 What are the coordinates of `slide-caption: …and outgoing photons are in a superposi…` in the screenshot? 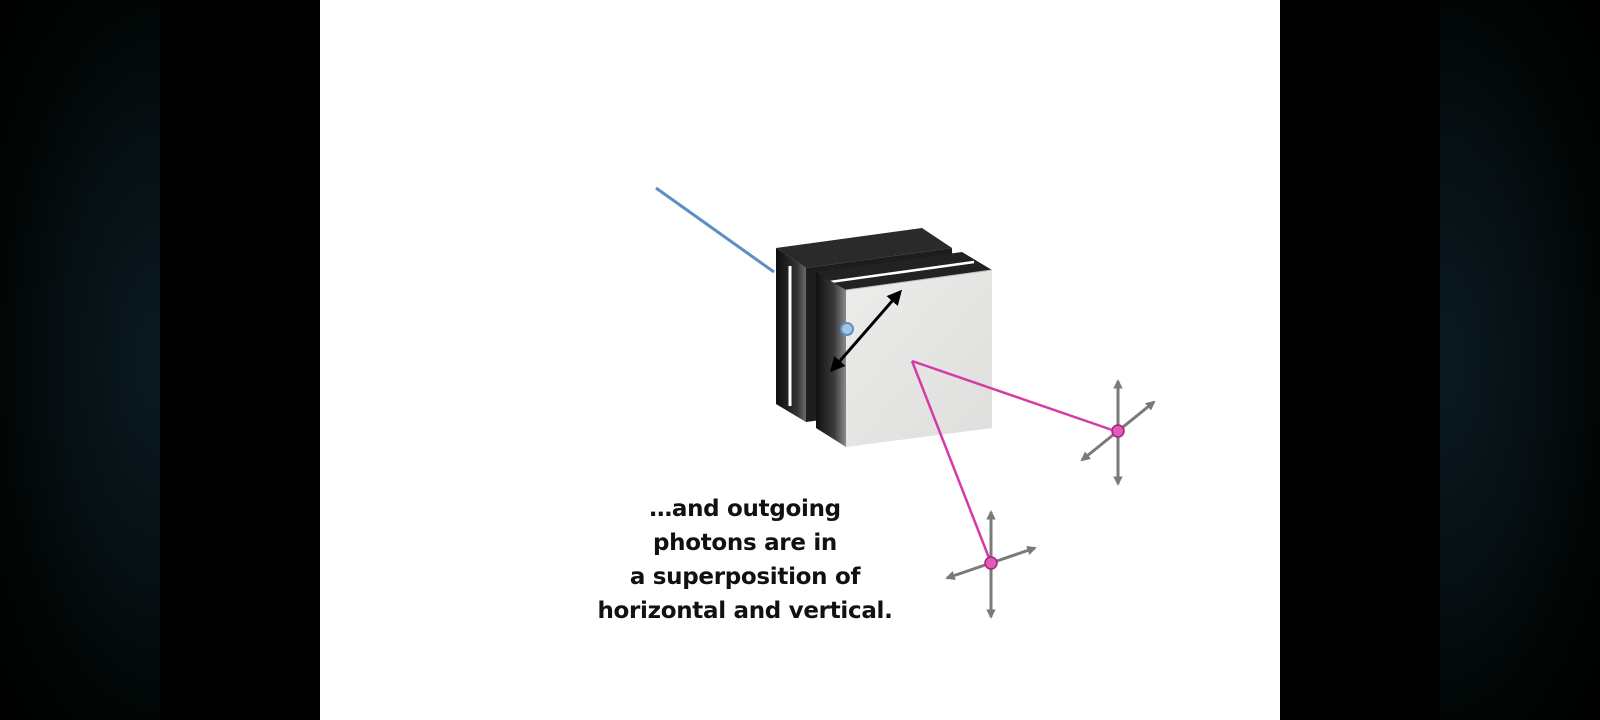 It's located at (745, 560).